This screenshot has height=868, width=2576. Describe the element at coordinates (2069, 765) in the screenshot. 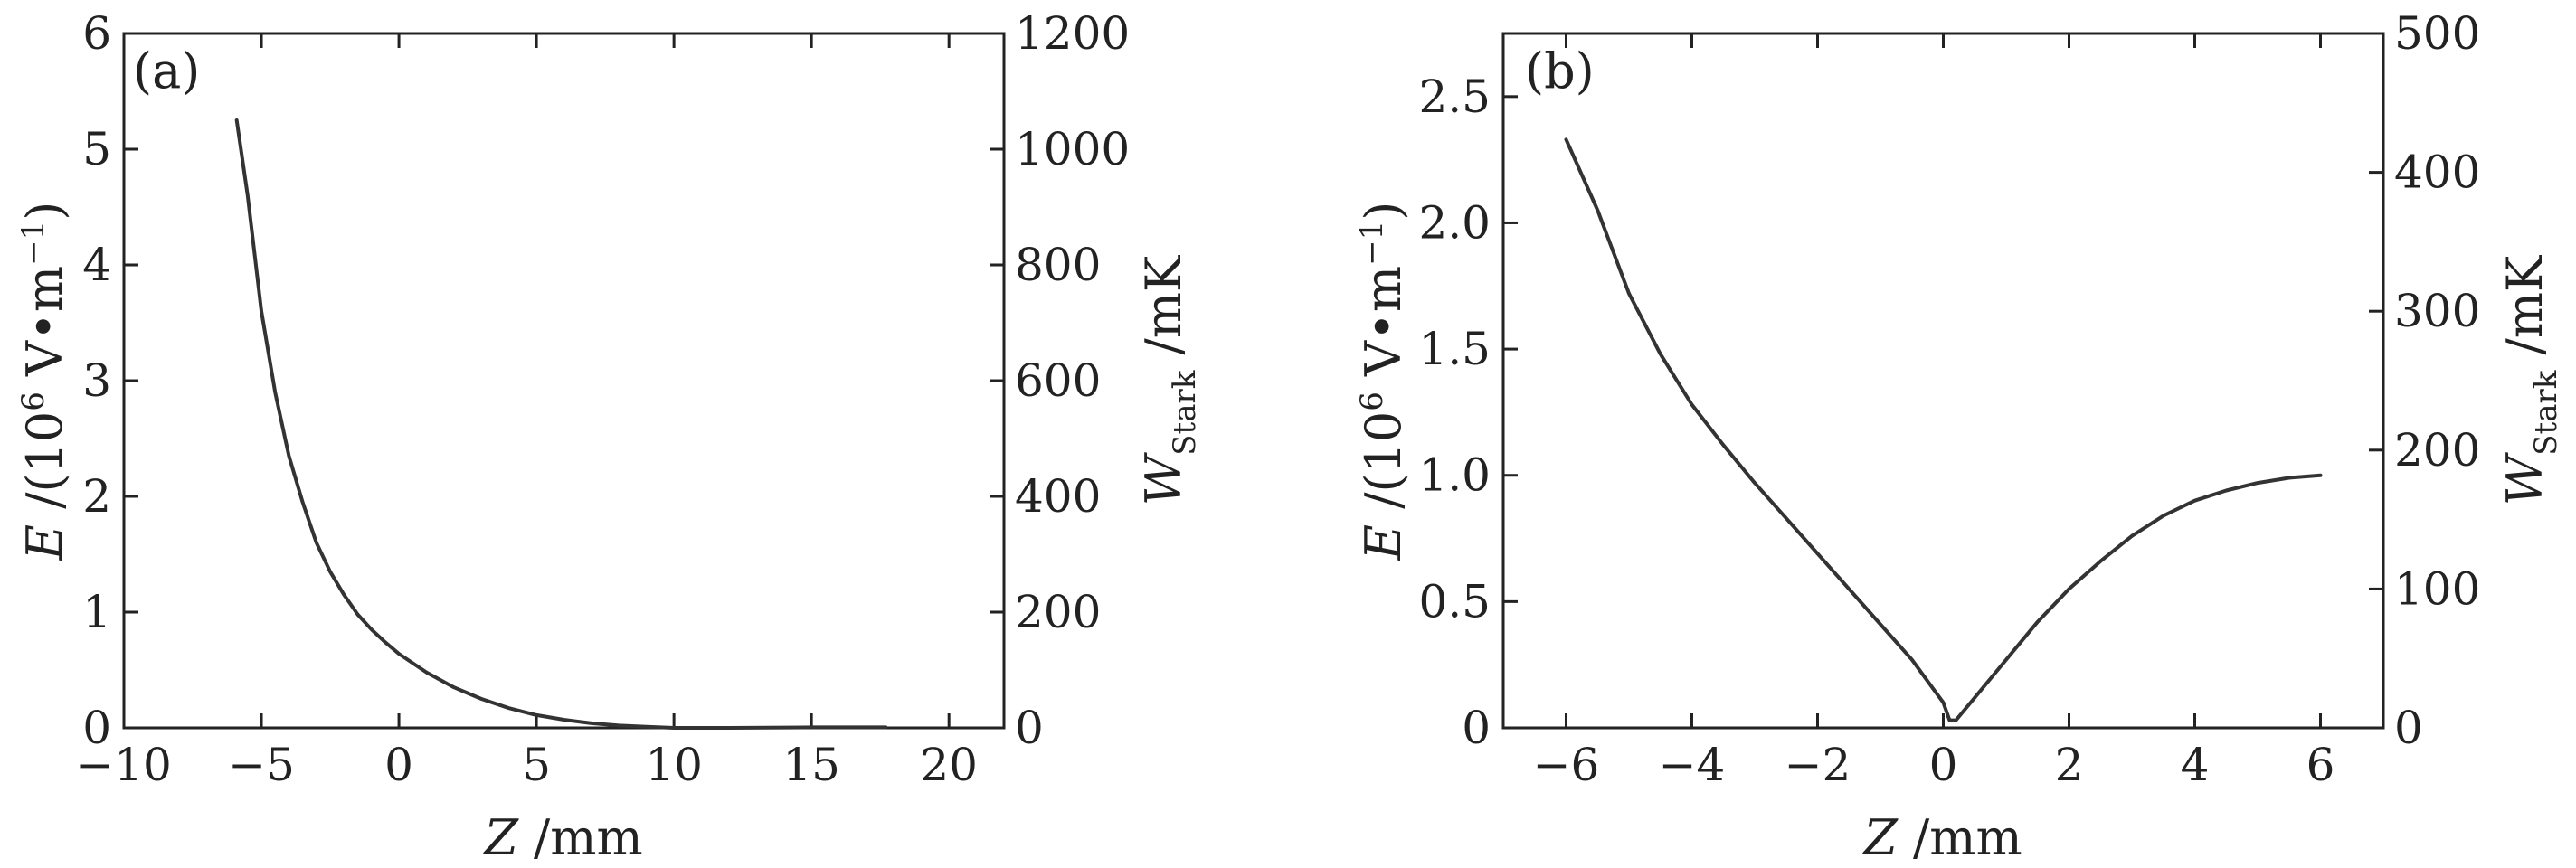

I see `x-tick-label: 2` at that location.